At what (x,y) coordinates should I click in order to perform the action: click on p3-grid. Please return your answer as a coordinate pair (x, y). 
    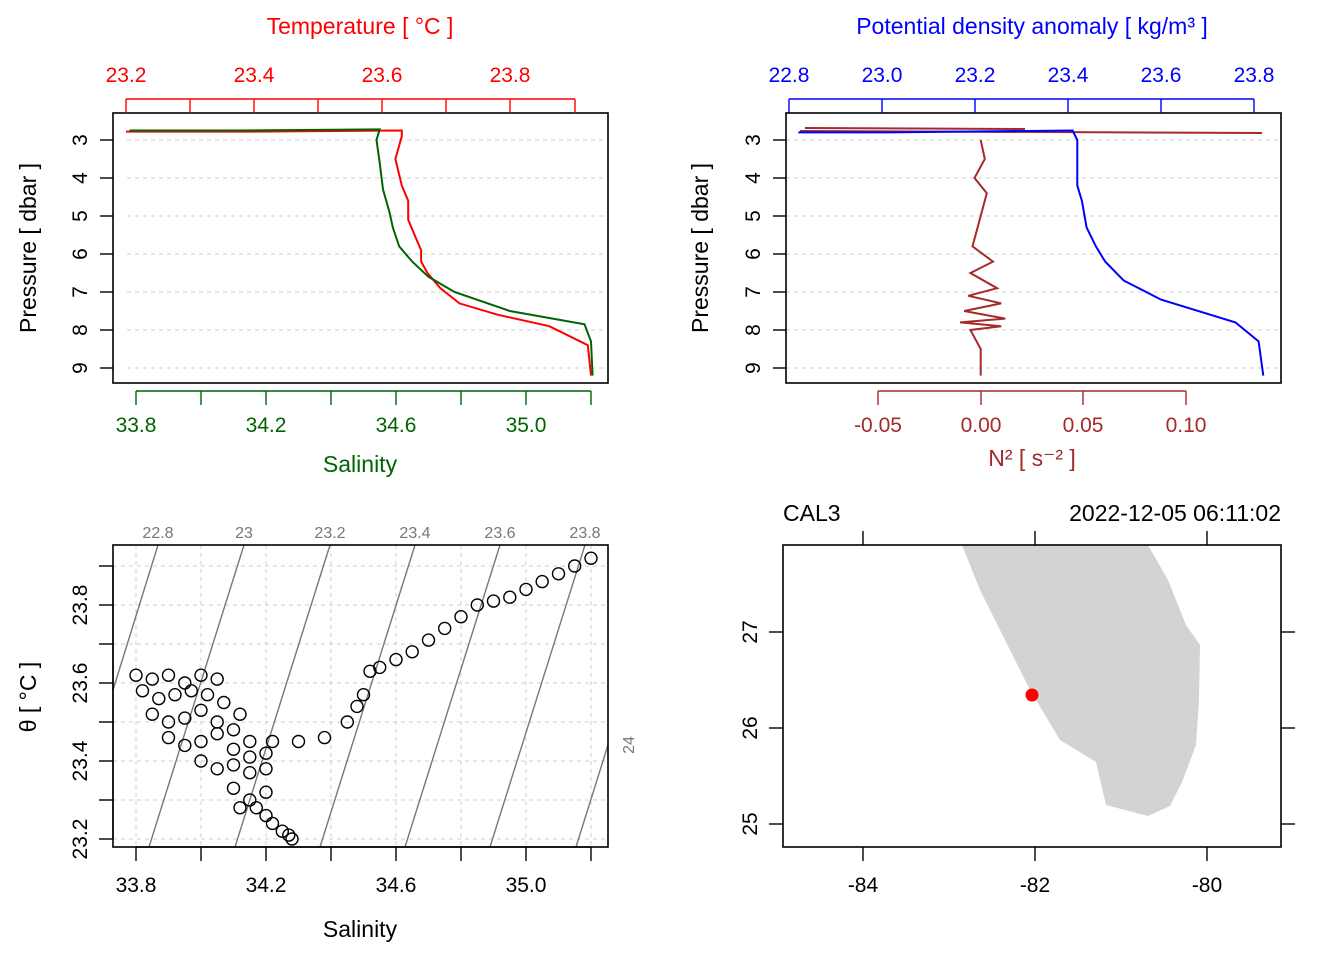
    Looking at the image, I should click on (360, 696).